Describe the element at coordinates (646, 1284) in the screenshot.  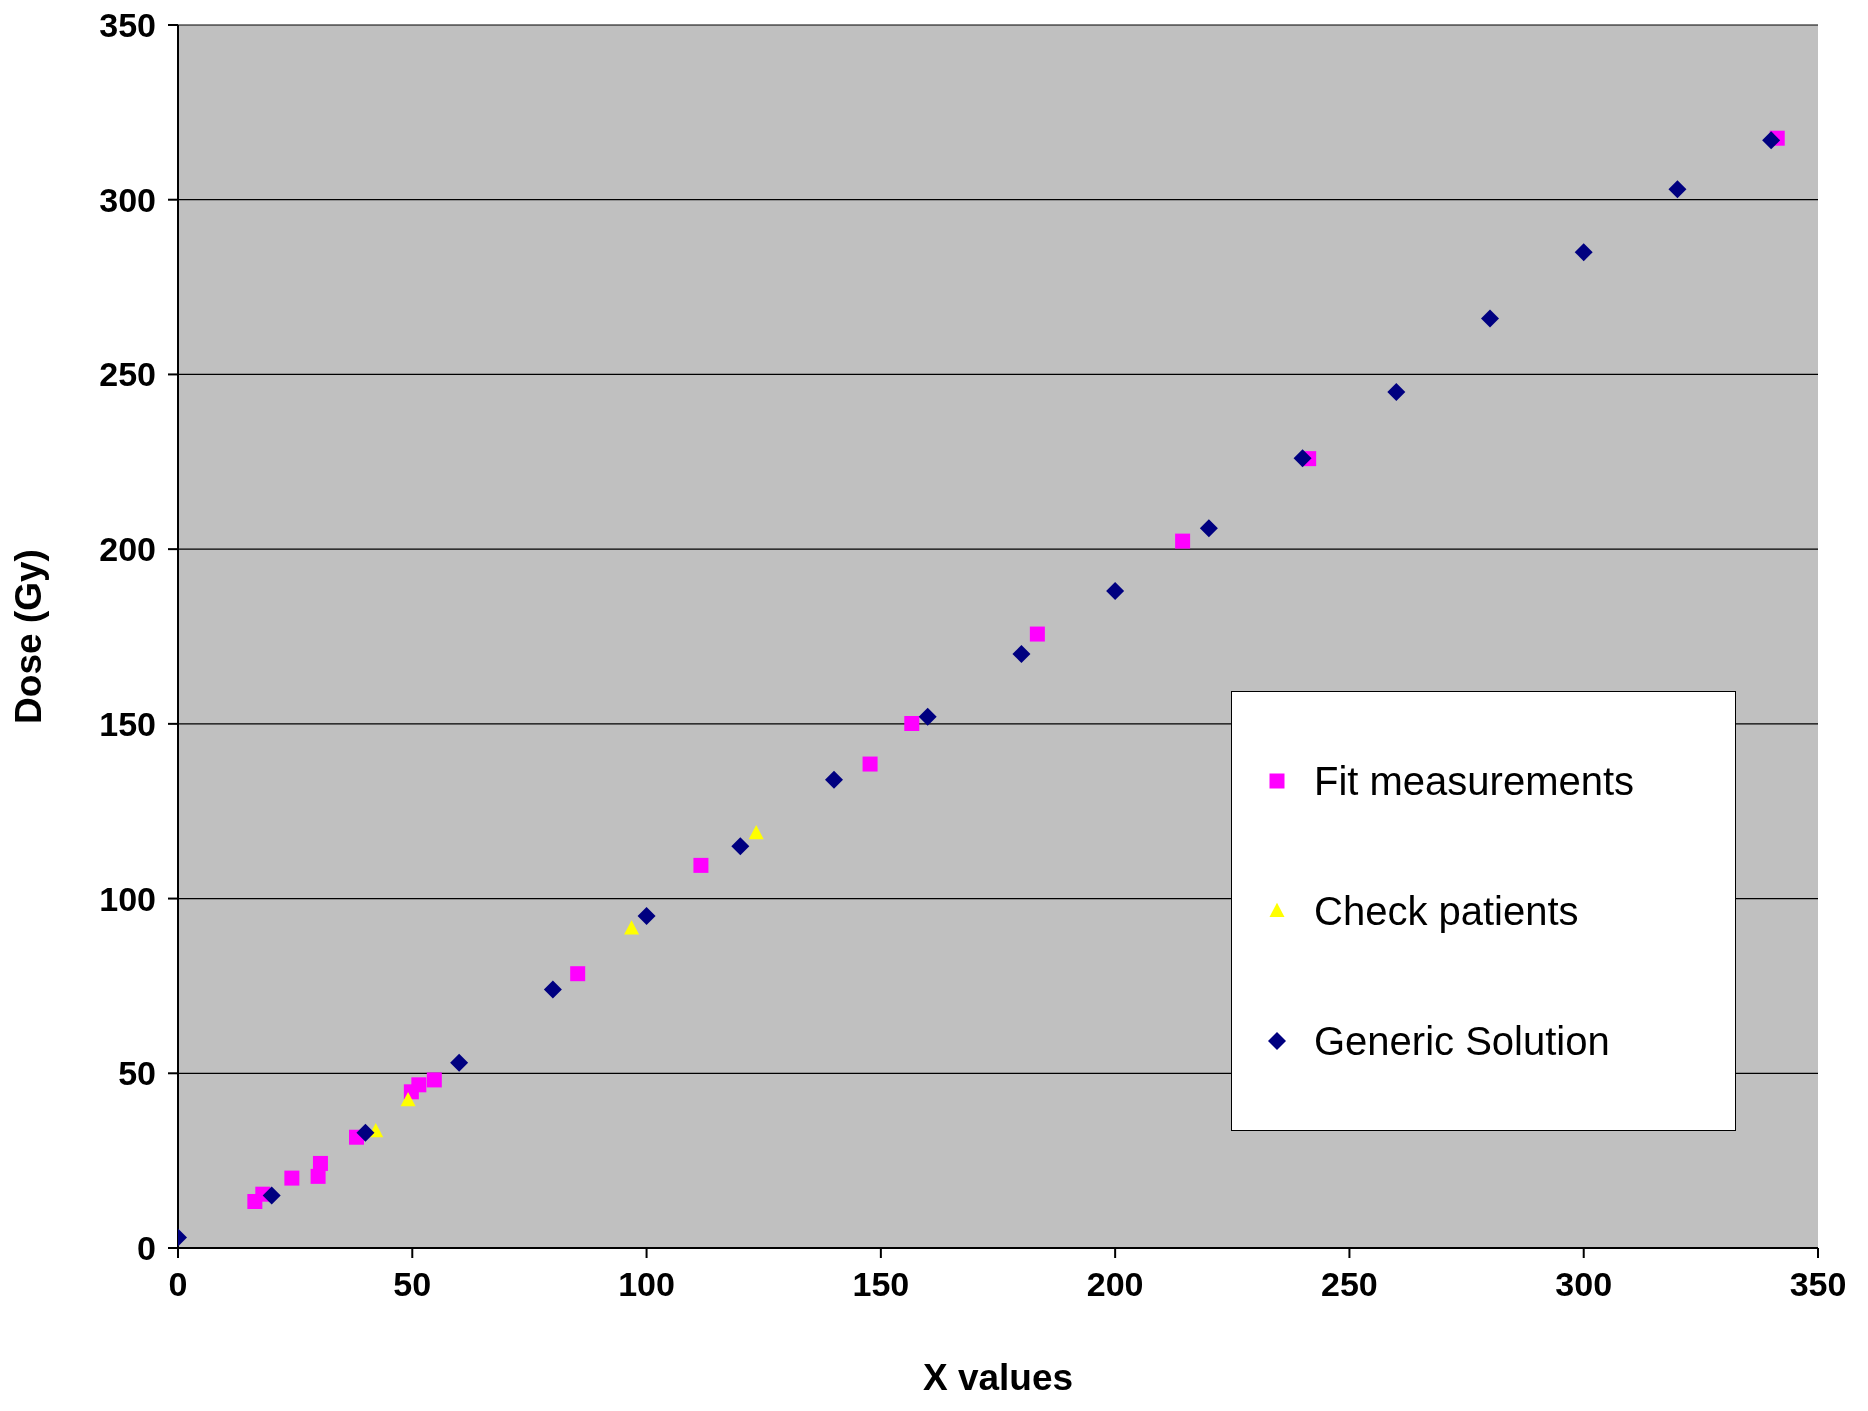
I see `x-tick-label: 100` at that location.